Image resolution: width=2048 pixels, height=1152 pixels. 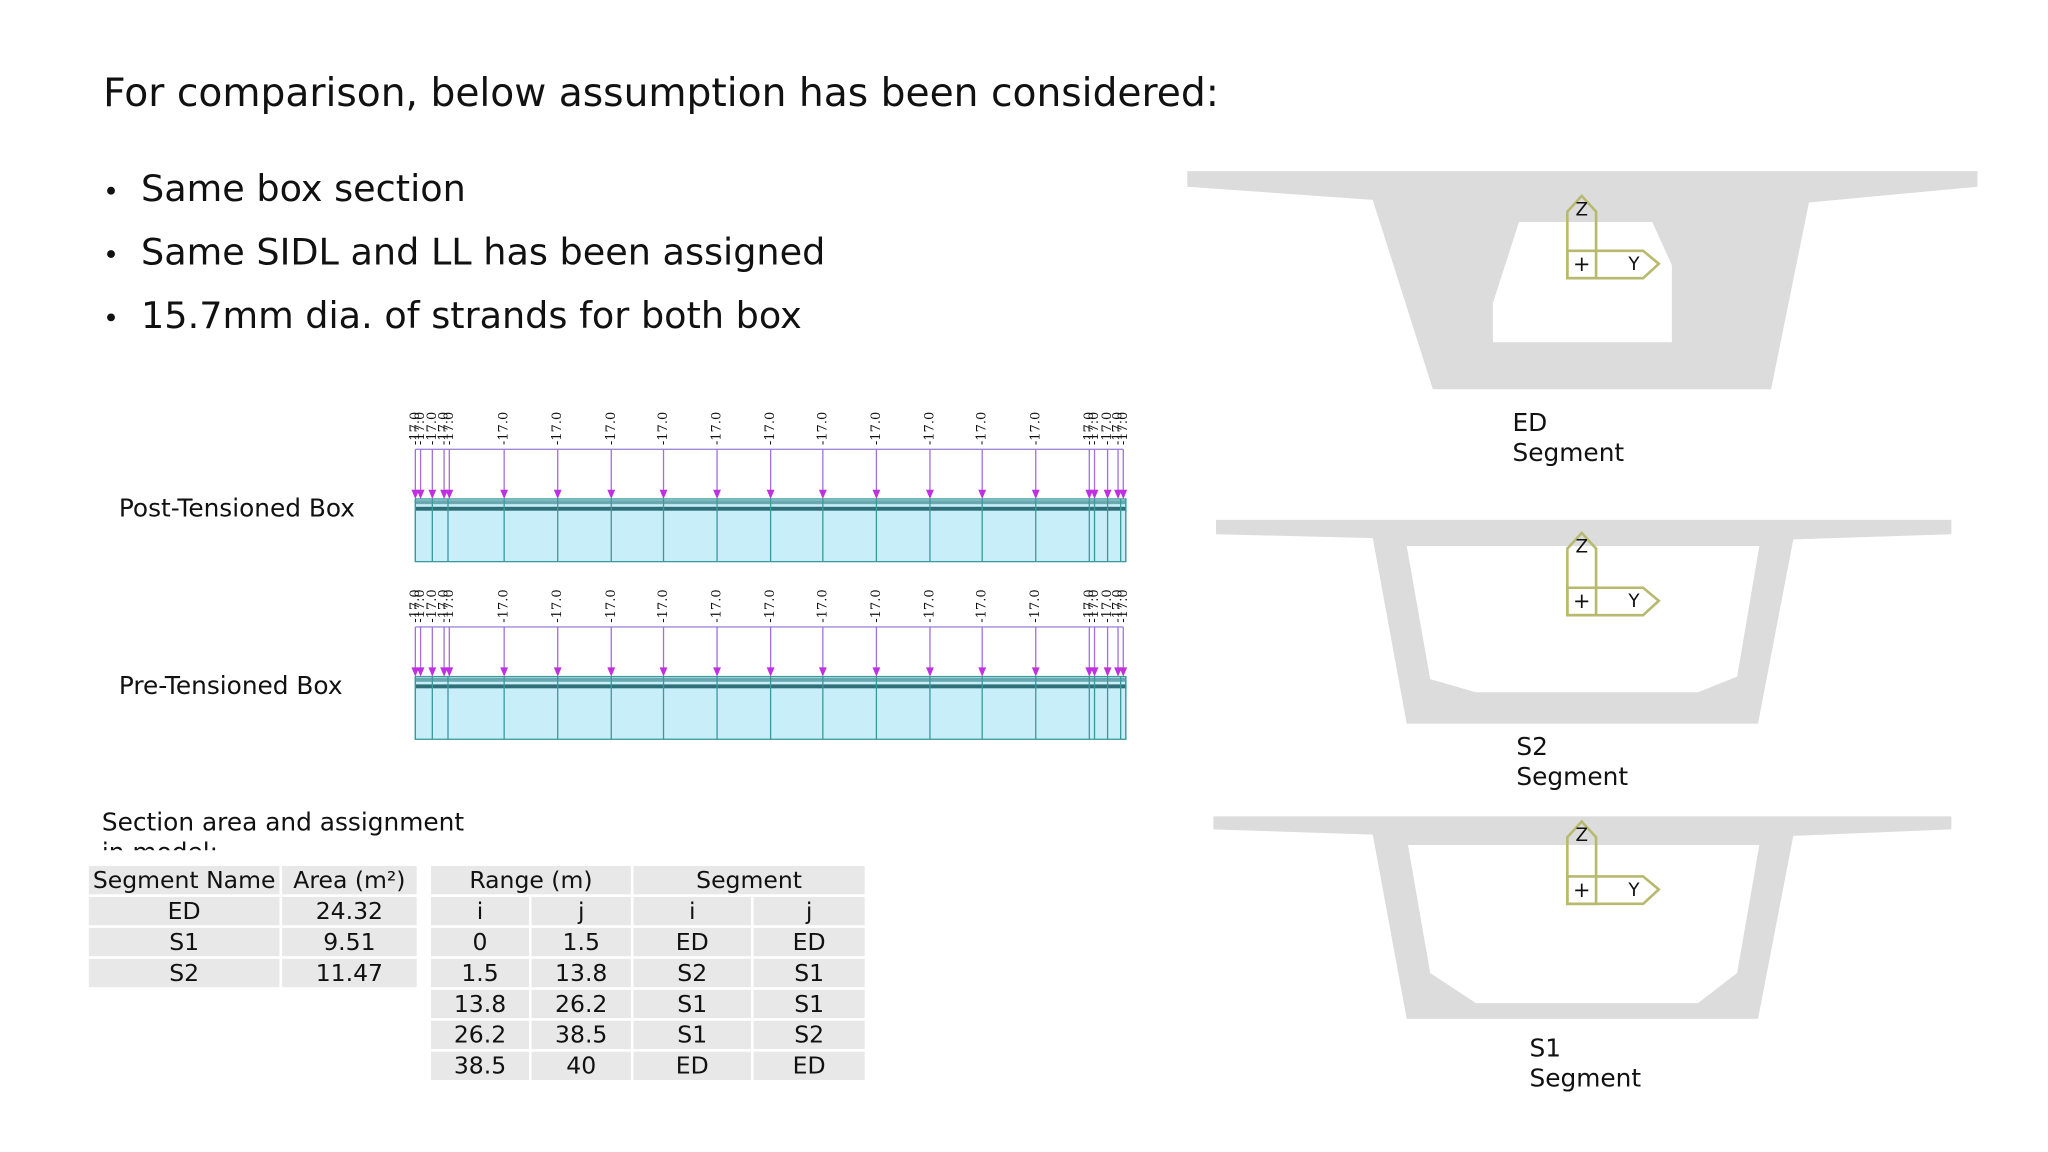 I want to click on section-caption: S1 Segment, so click(x=1585, y=1064).